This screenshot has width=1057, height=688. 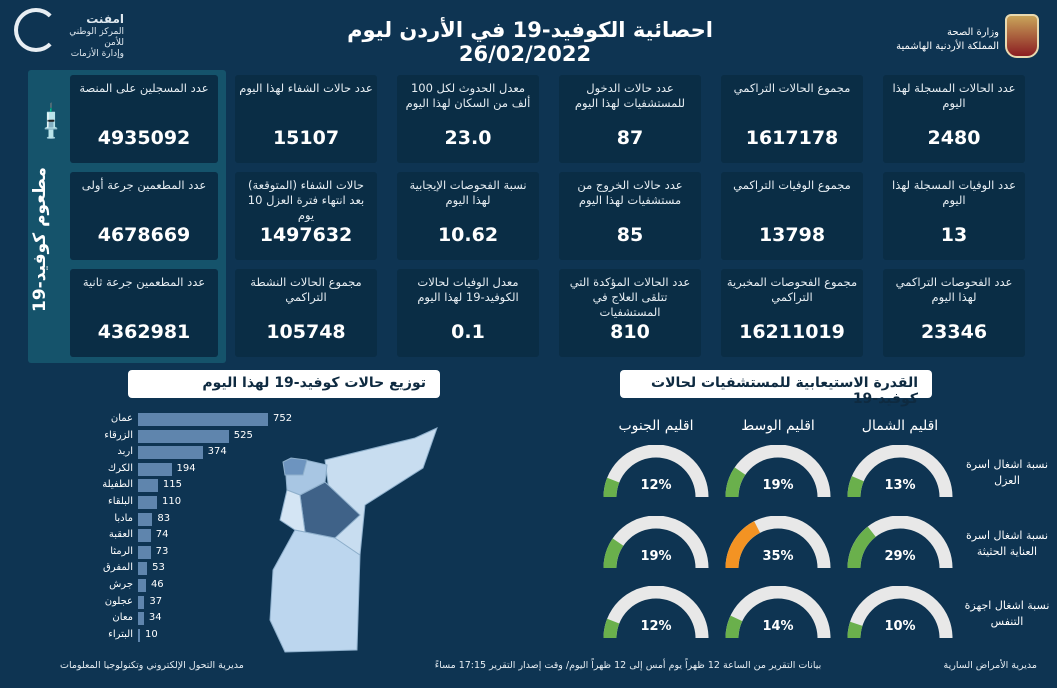 What do you see at coordinates (792, 313) in the screenshot?
I see `stat-card: مجموع الفحوصات المخبرية التراكمي 16211019` at bounding box center [792, 313].